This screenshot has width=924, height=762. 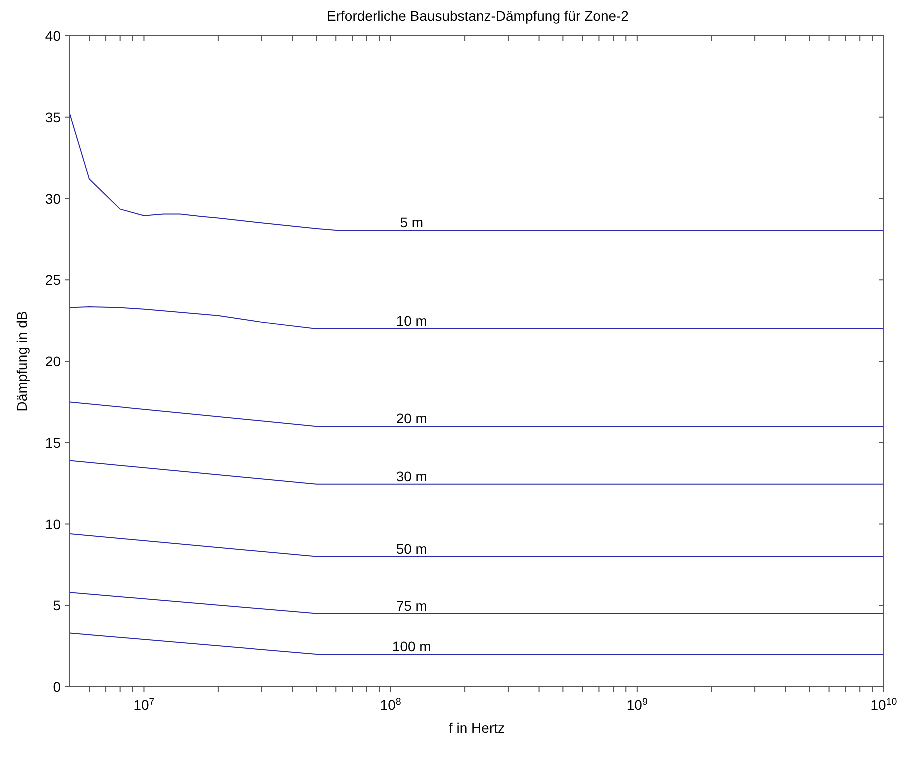 What do you see at coordinates (412, 606) in the screenshot?
I see `series-label: 75 m` at bounding box center [412, 606].